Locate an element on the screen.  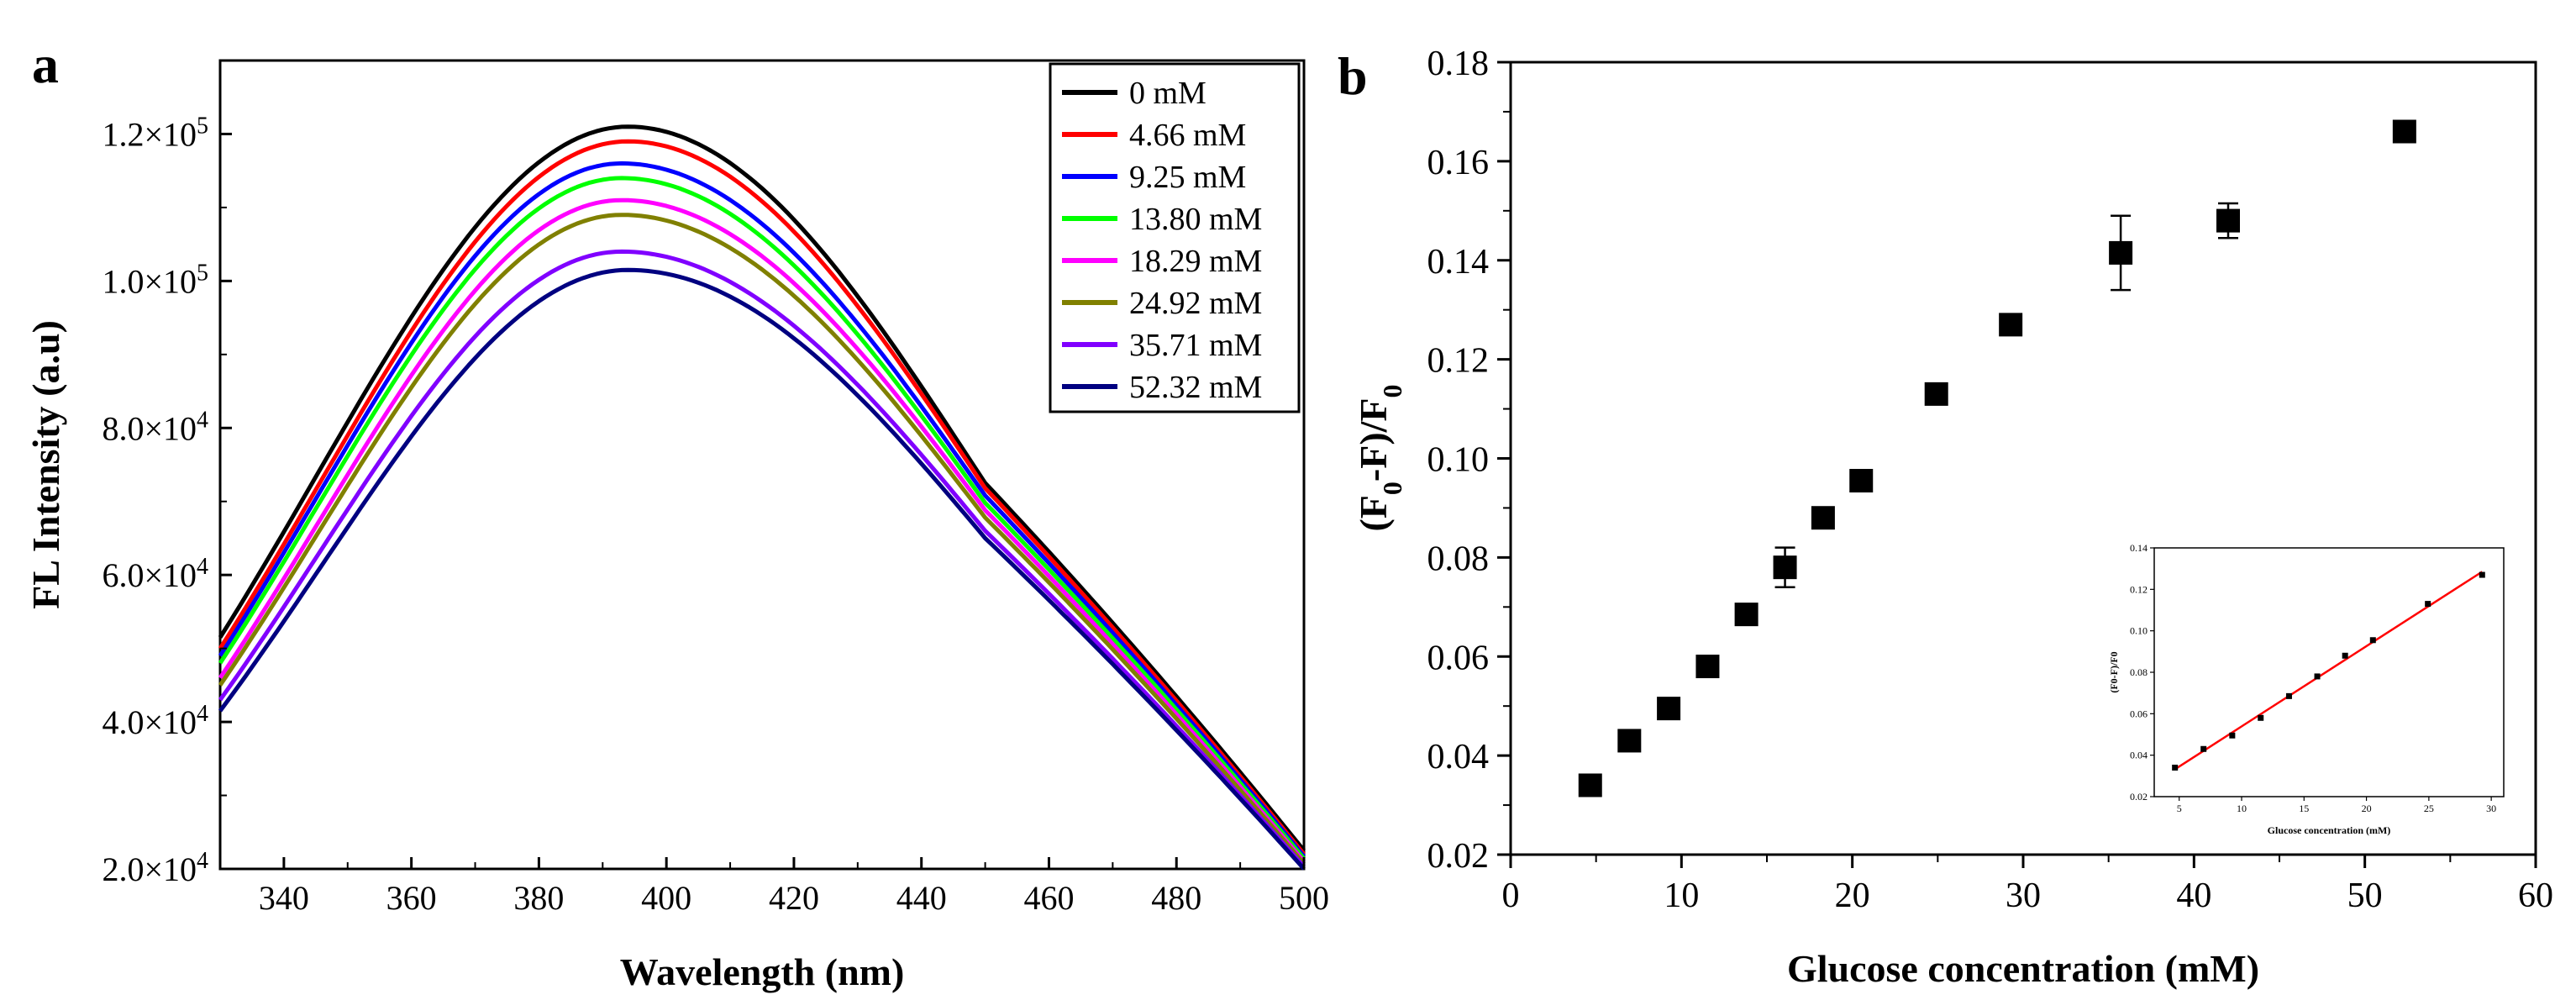
x-axis-title-b: Glucose concentration (mM) is located at coordinates (2023, 968).